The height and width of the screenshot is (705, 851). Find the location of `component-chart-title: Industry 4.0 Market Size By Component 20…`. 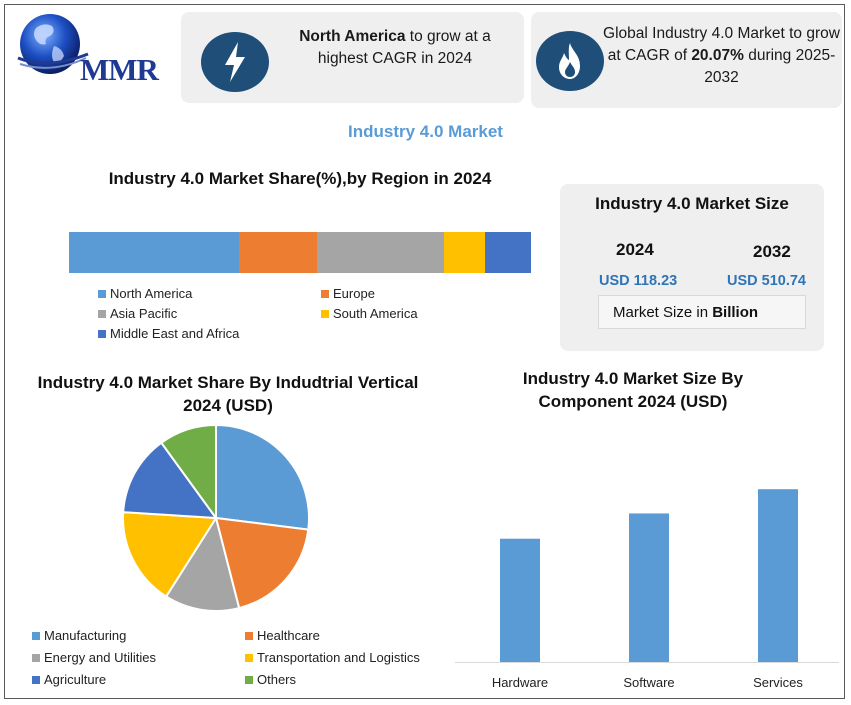

component-chart-title: Industry 4.0 Market Size By Component 20… is located at coordinates (633, 390).